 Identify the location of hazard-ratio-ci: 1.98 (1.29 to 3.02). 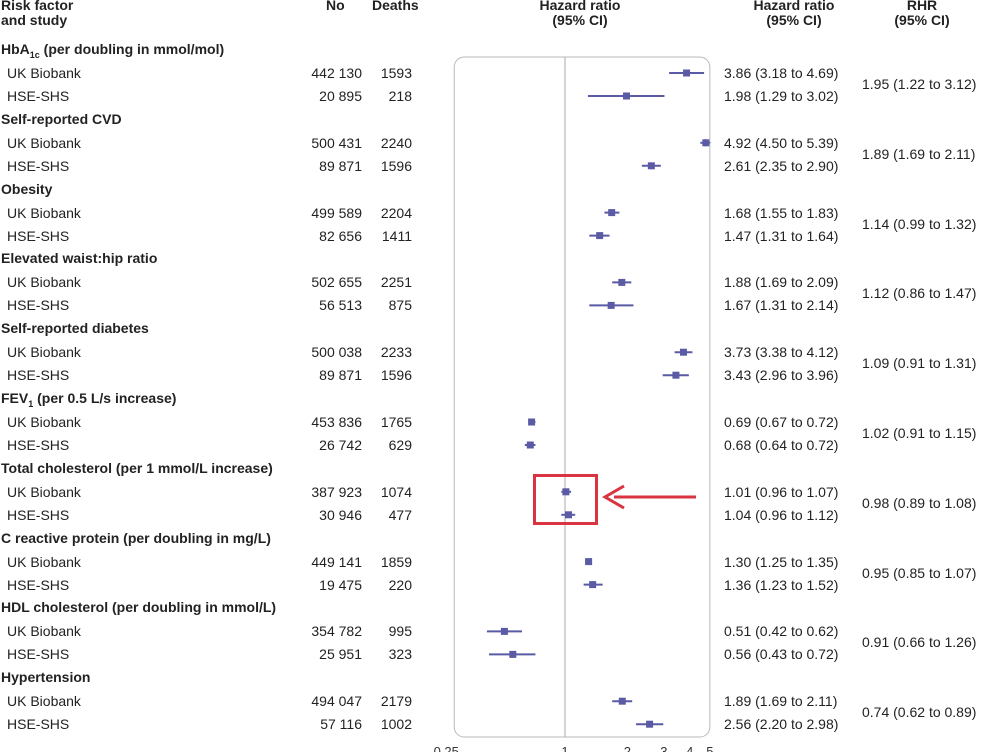
(781, 96).